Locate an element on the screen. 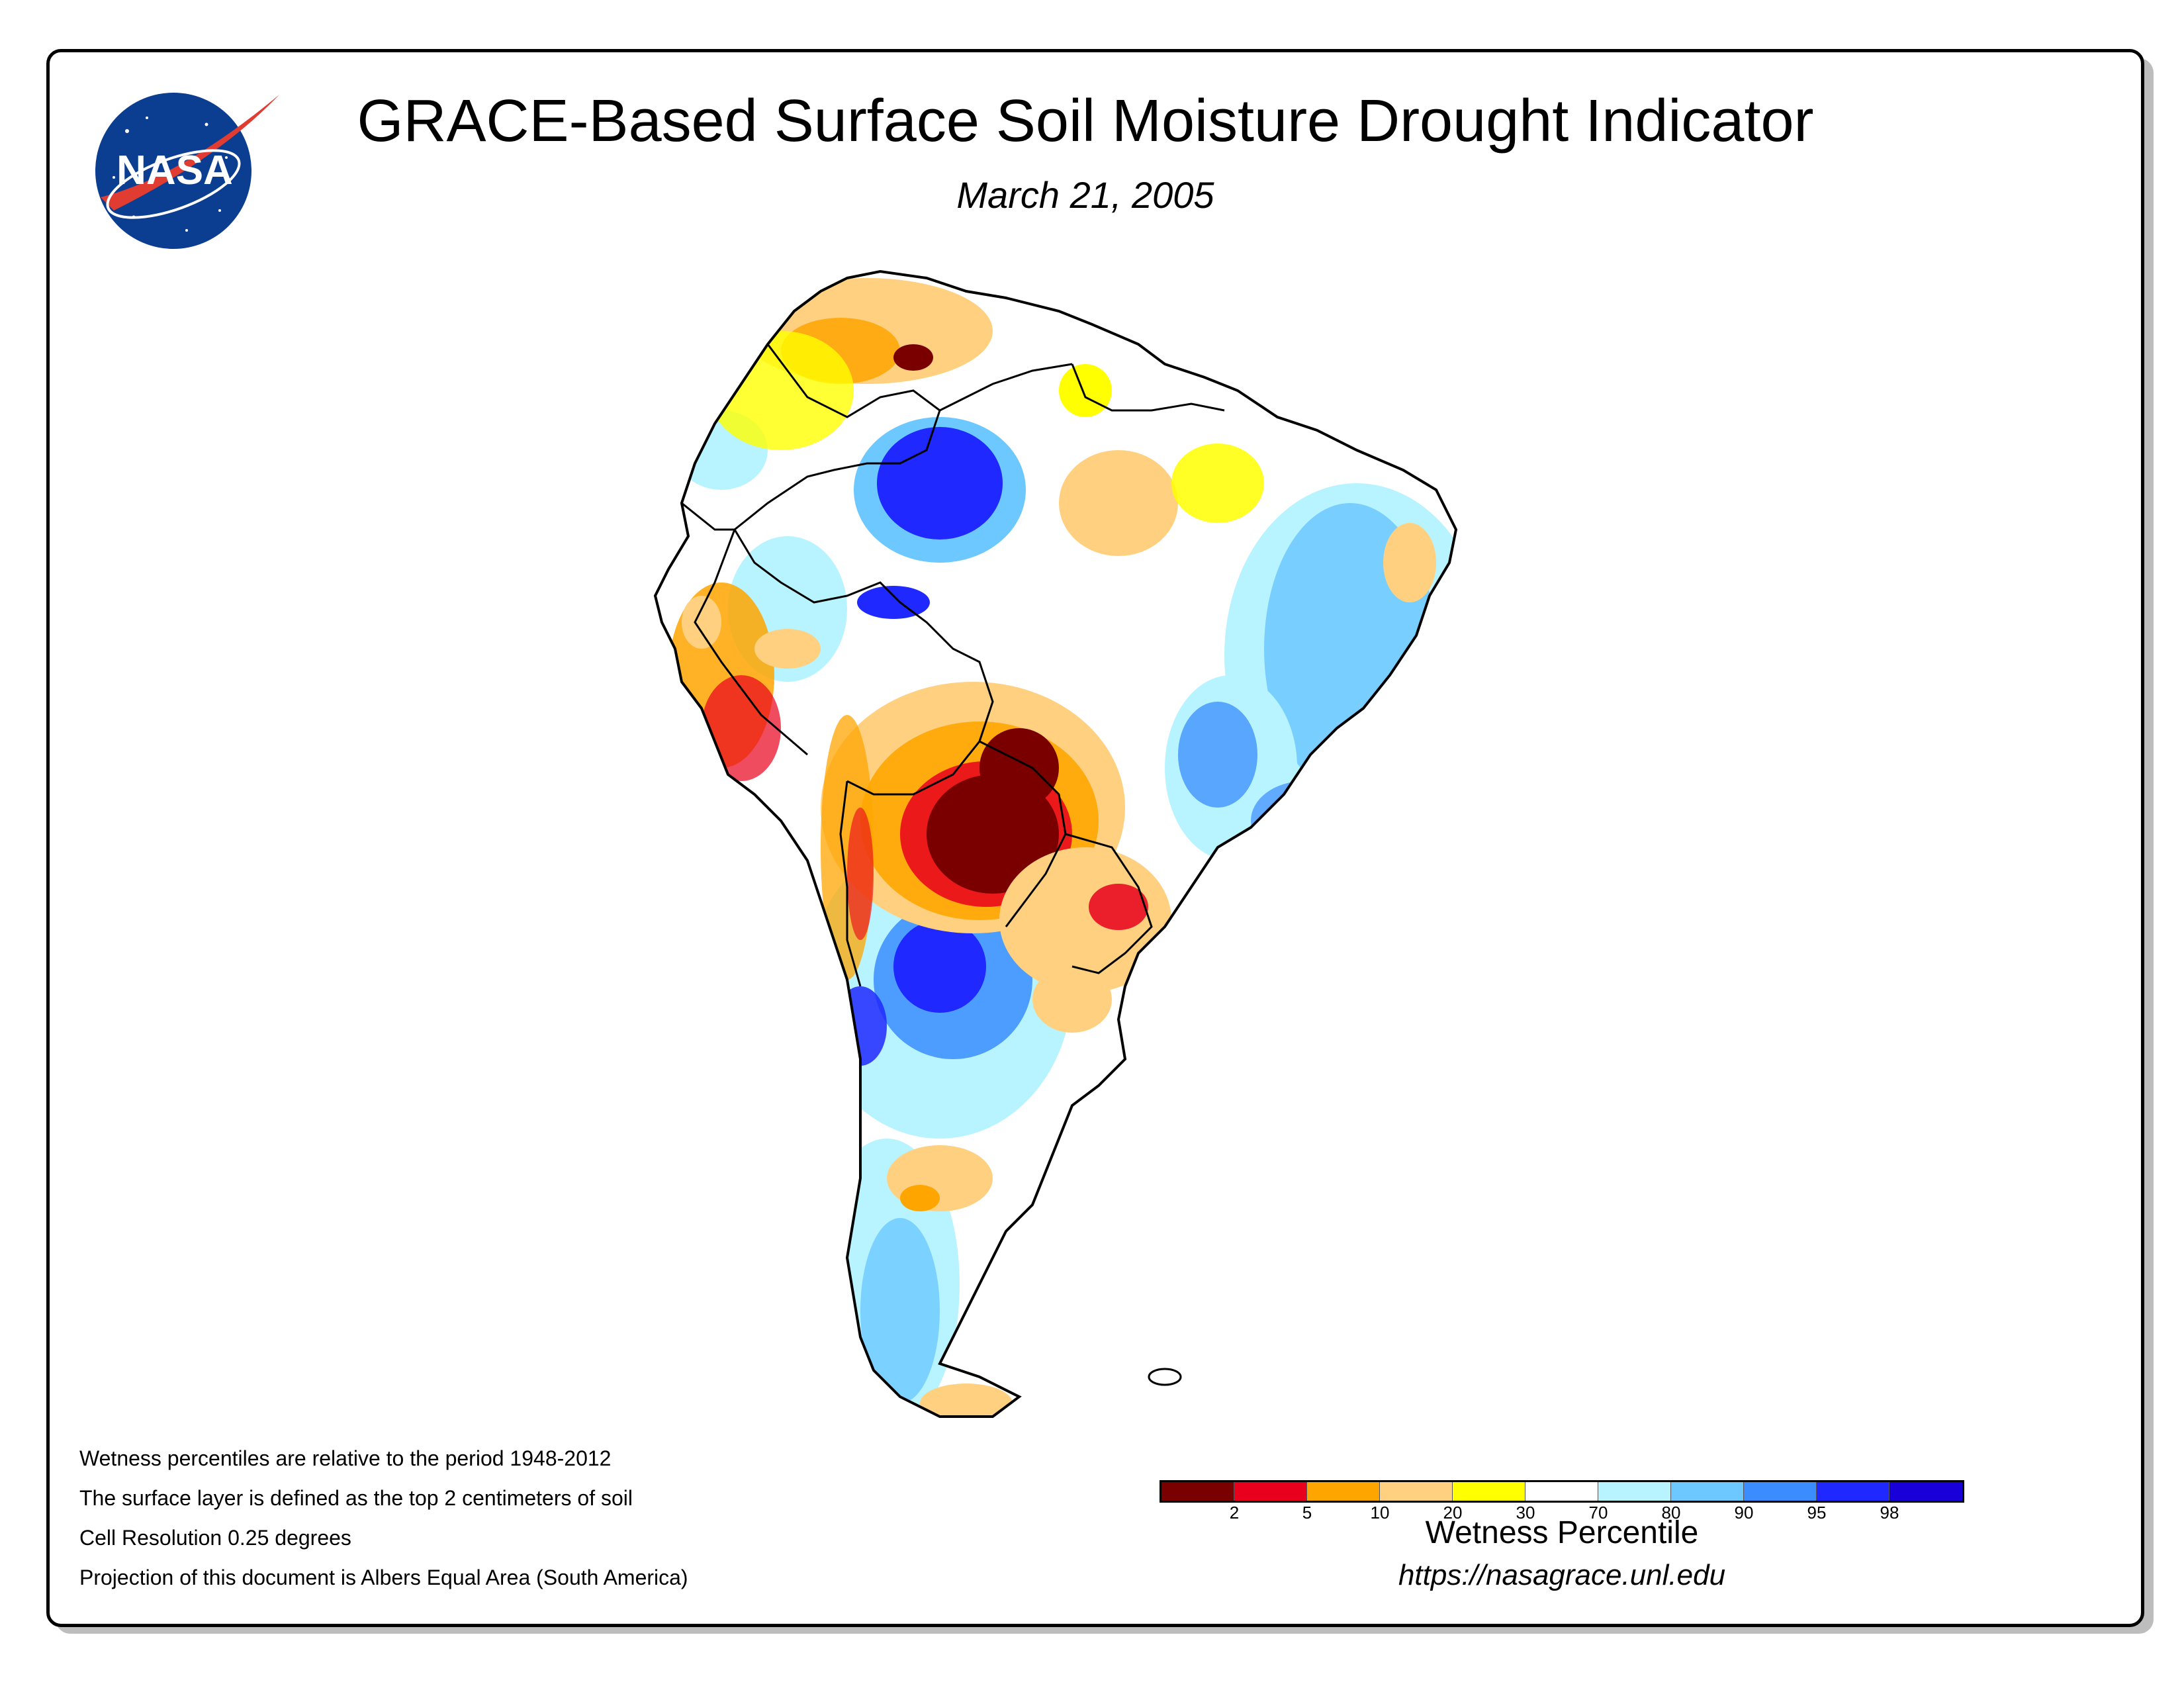 This screenshot has width=2184, height=1688. map-date: March 21, 2005 is located at coordinates (1085, 195).